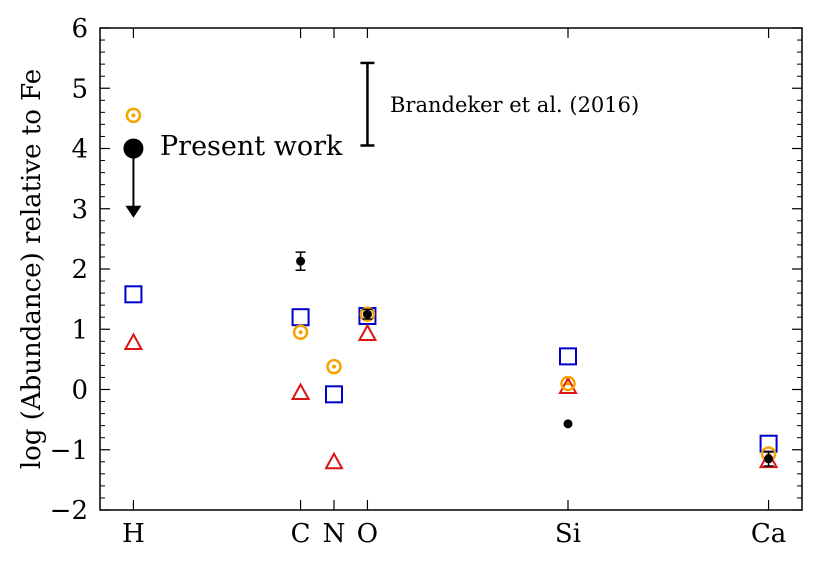  What do you see at coordinates (79, 270) in the screenshot?
I see `y-tick-label: 2` at bounding box center [79, 270].